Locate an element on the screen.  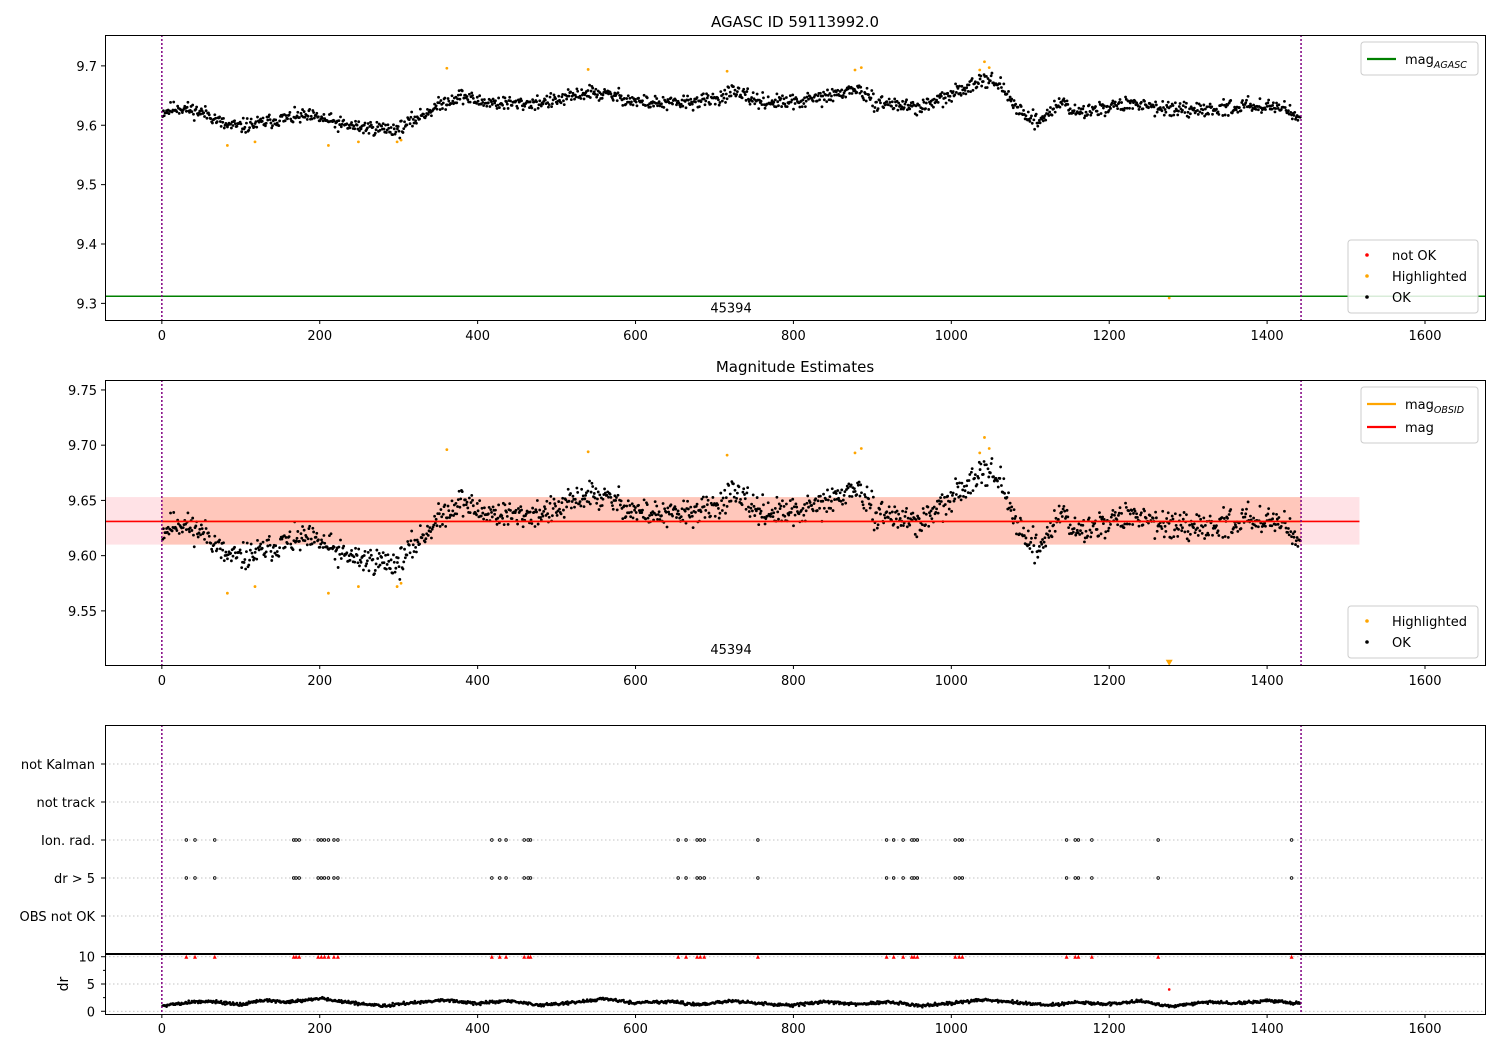
agasc-y-tick-label: 9.4 is located at coordinates (86, 245).